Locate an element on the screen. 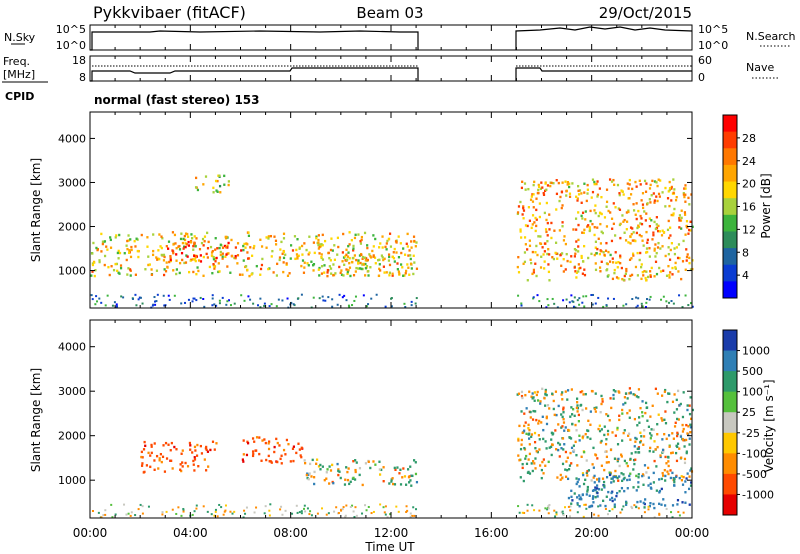 The width and height of the screenshot is (800, 554). y-tick-label: 3000 is located at coordinates (72, 182).